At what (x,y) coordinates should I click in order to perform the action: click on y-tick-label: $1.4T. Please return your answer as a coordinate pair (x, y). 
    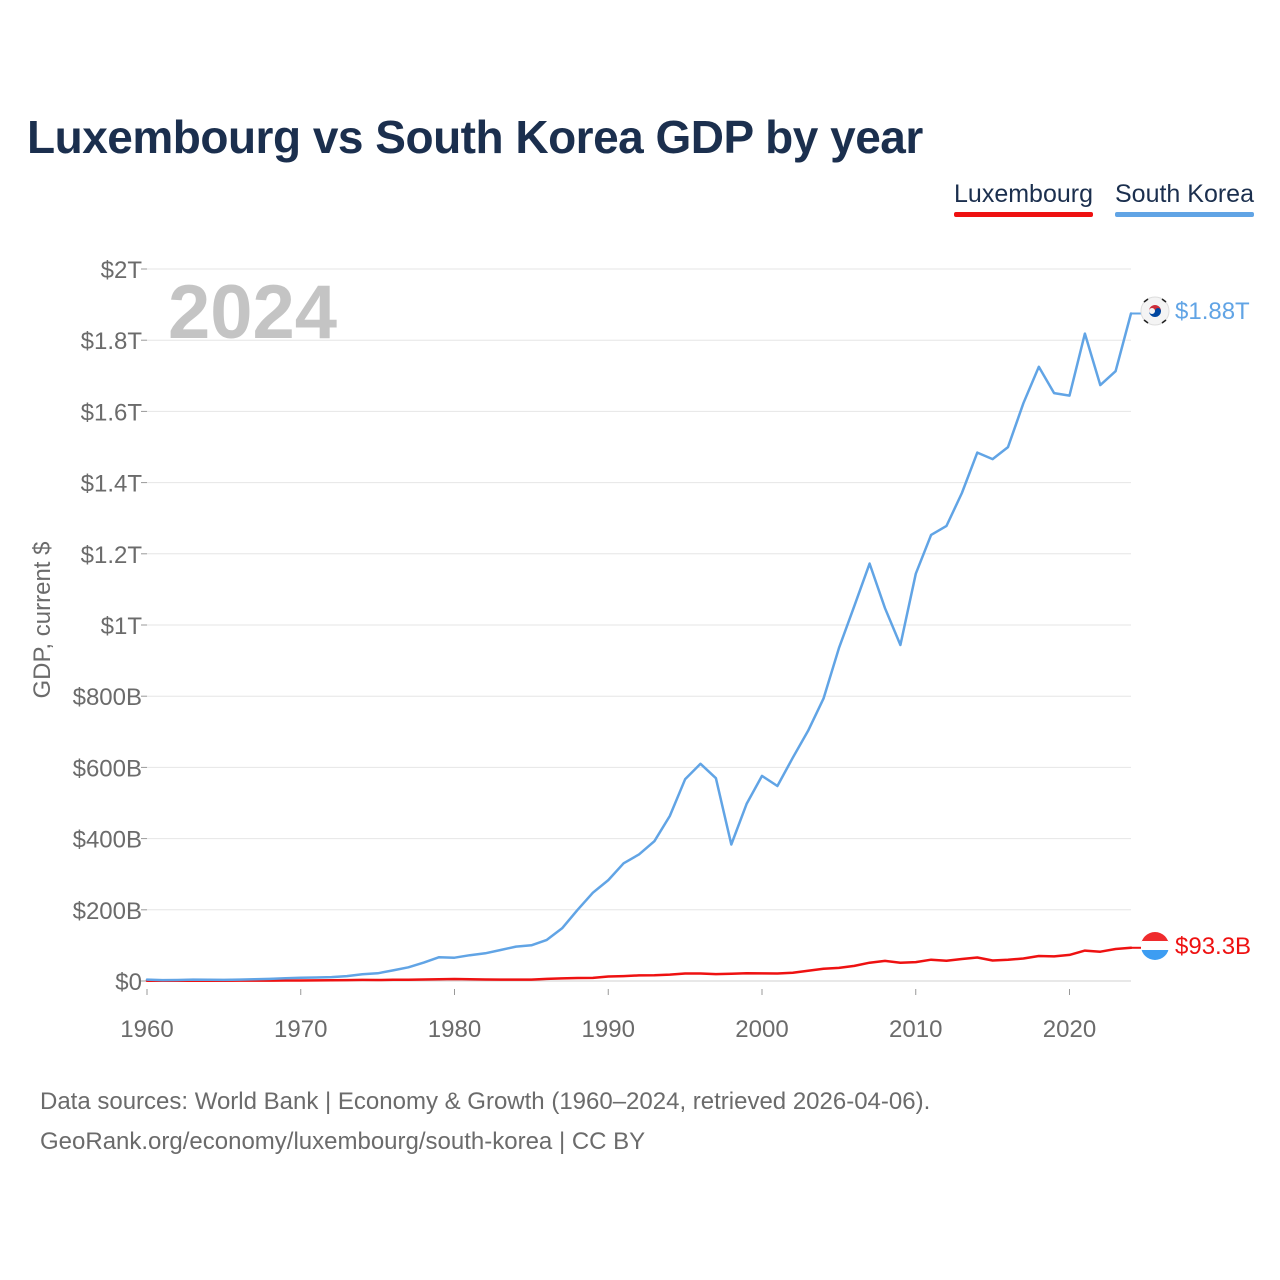
    Looking at the image, I should click on (112, 484).